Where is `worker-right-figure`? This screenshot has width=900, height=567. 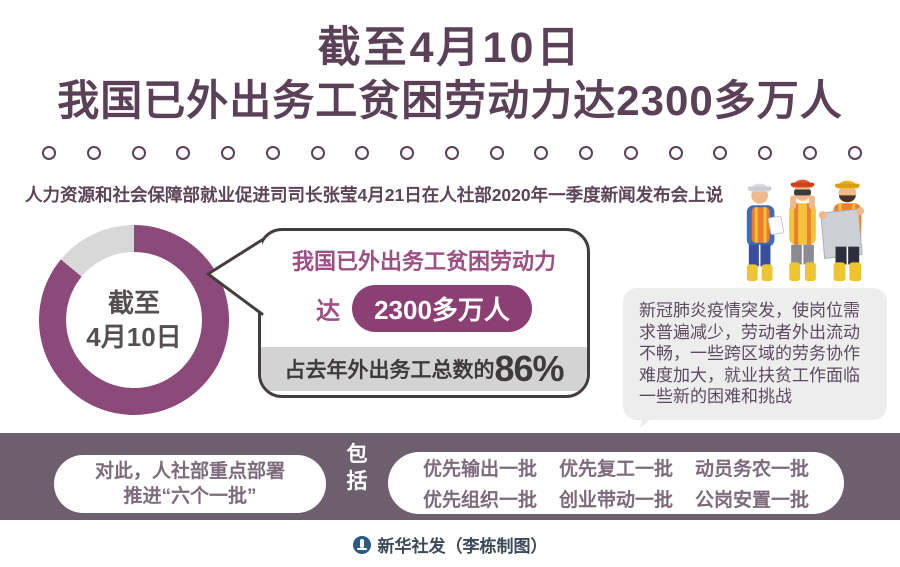
worker-right-figure is located at coordinates (841, 231).